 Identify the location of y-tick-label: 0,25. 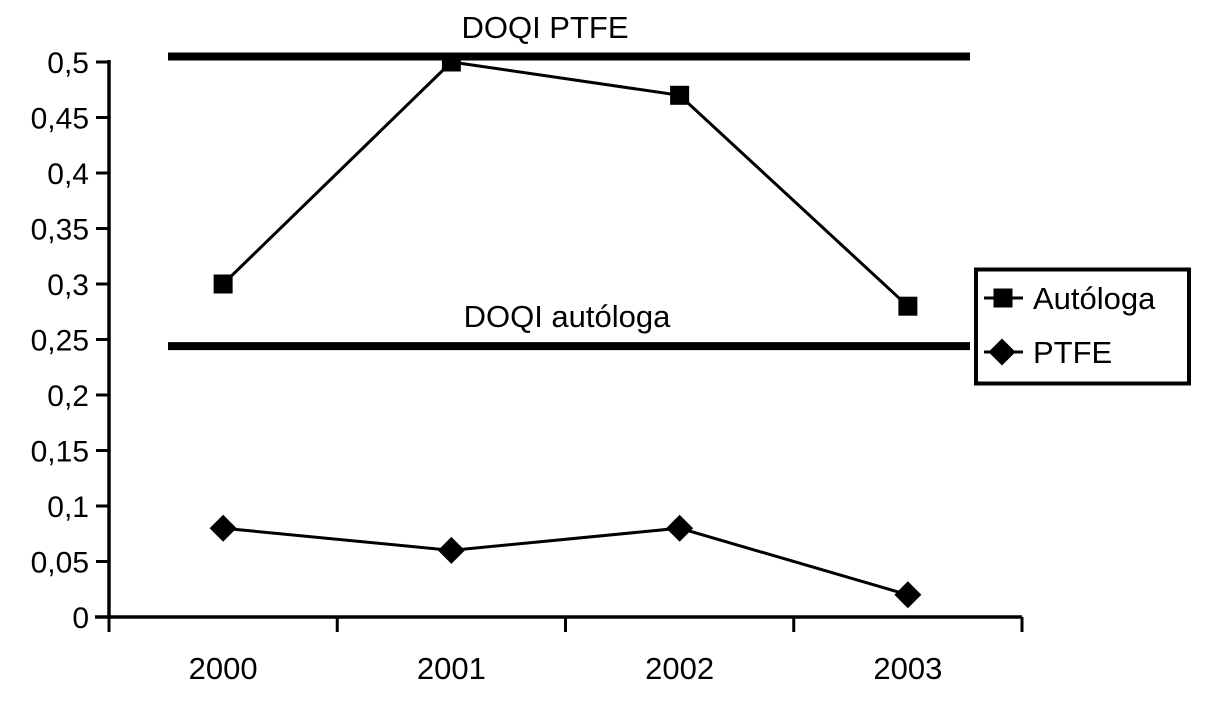
(60, 341).